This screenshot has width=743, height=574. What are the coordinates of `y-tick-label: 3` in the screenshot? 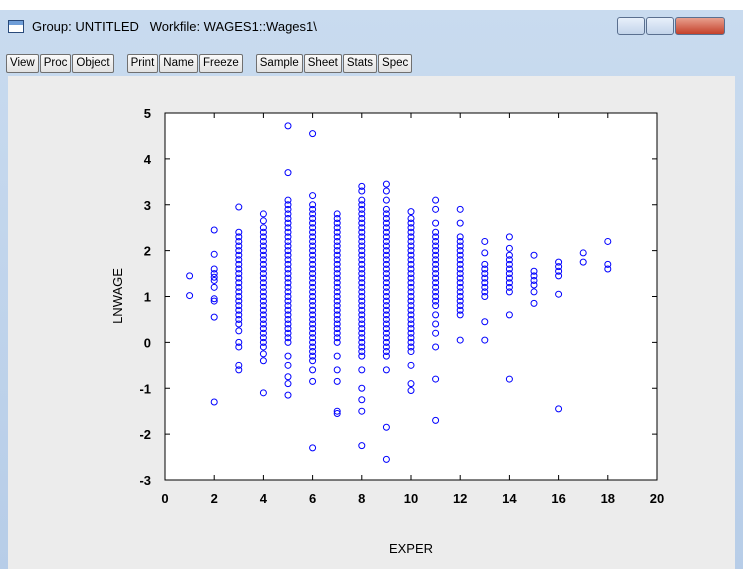 It's located at (147, 205).